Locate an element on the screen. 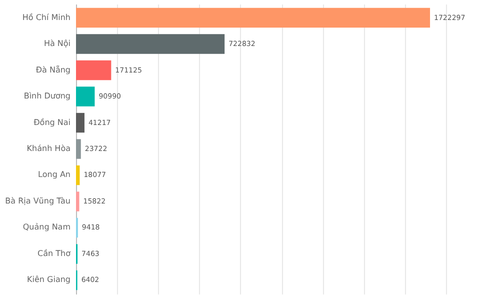 The height and width of the screenshot is (300, 500). y-tick-label: Long An is located at coordinates (54, 175).